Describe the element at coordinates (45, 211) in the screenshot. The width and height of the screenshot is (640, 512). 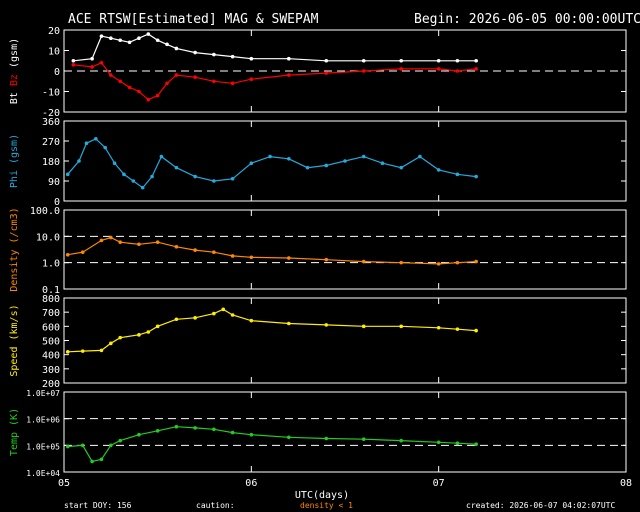
I see `y-tick-label: 100.0` at that location.